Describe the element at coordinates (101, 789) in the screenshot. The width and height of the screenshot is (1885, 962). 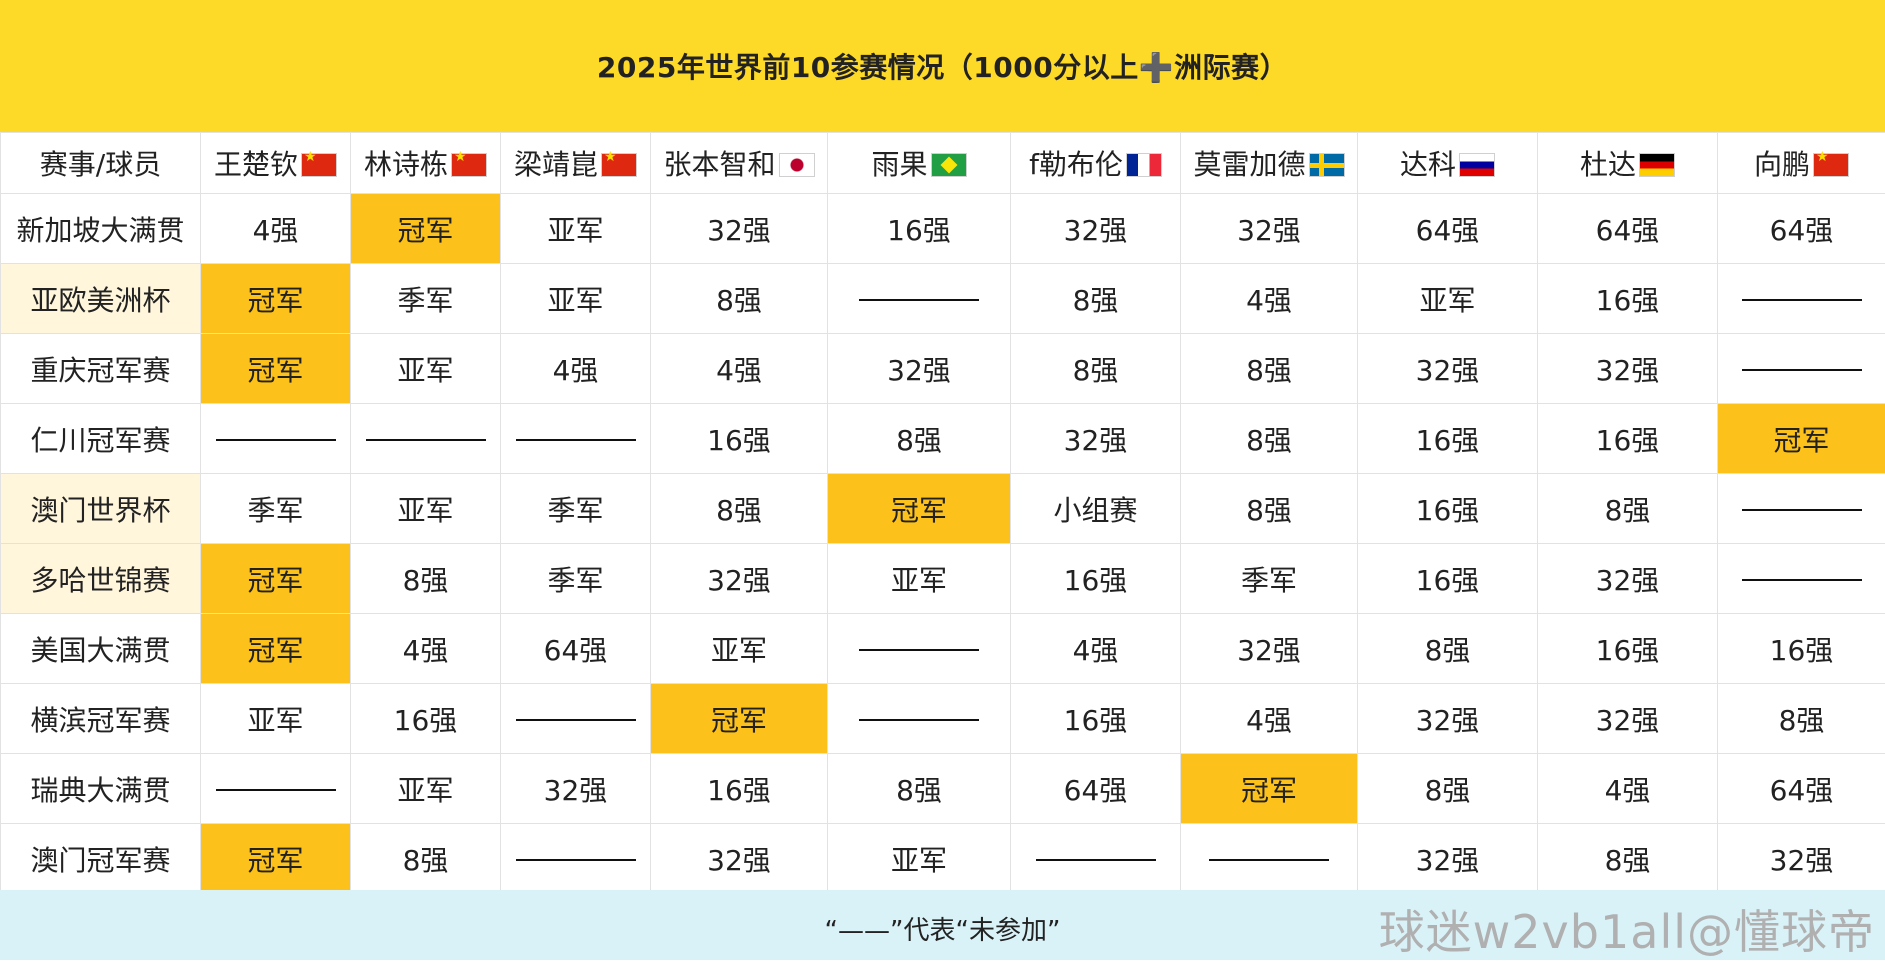
I see `event-name: 瑞典大满贯` at that location.